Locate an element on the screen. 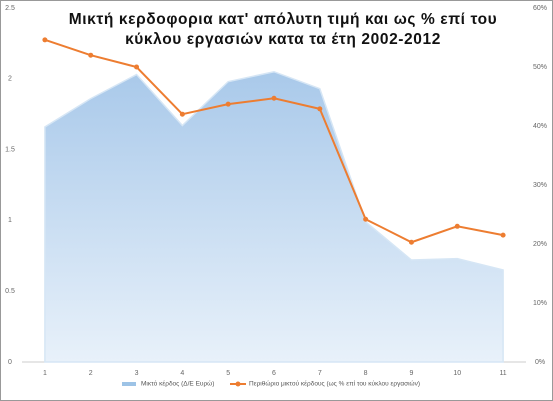  y2-tick-label: 0% is located at coordinates (540, 362).